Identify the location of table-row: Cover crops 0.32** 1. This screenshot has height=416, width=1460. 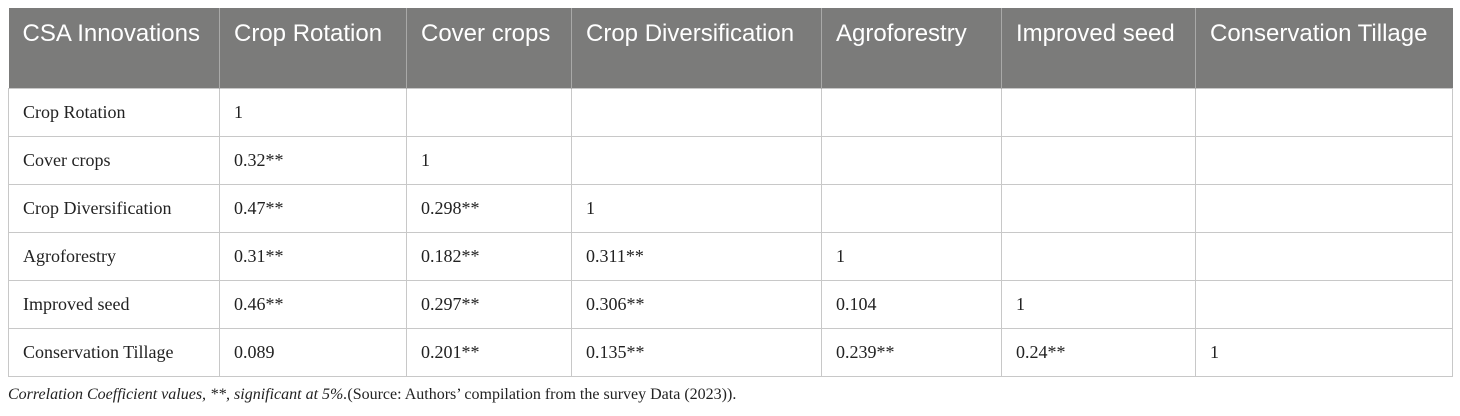
(730, 160).